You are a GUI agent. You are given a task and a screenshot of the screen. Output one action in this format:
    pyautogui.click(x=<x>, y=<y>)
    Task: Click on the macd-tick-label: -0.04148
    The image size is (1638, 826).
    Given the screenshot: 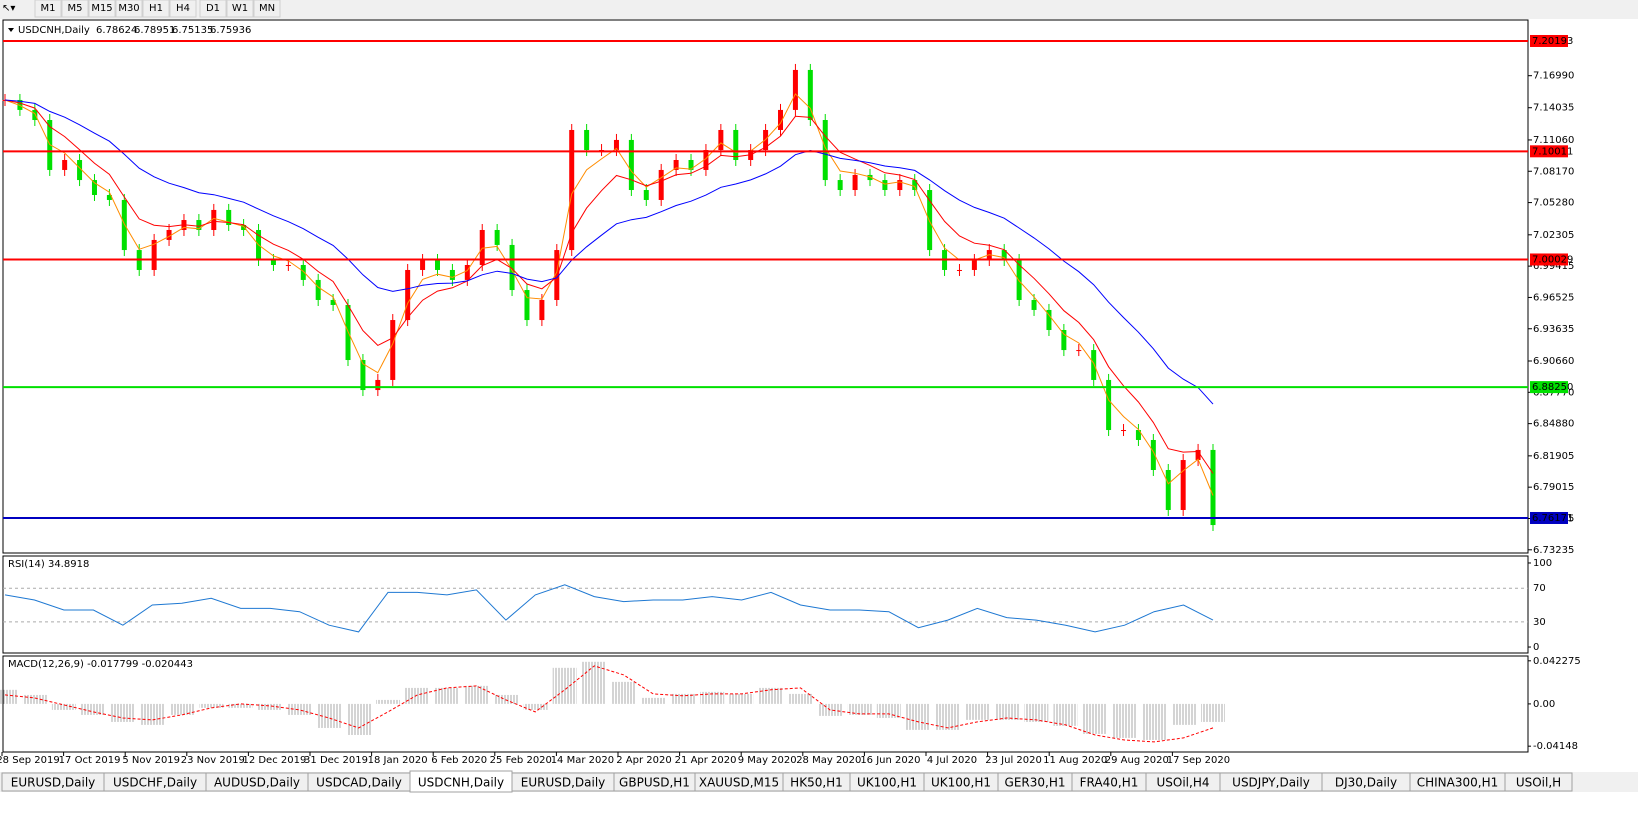 What is the action you would take?
    pyautogui.click(x=1555, y=746)
    